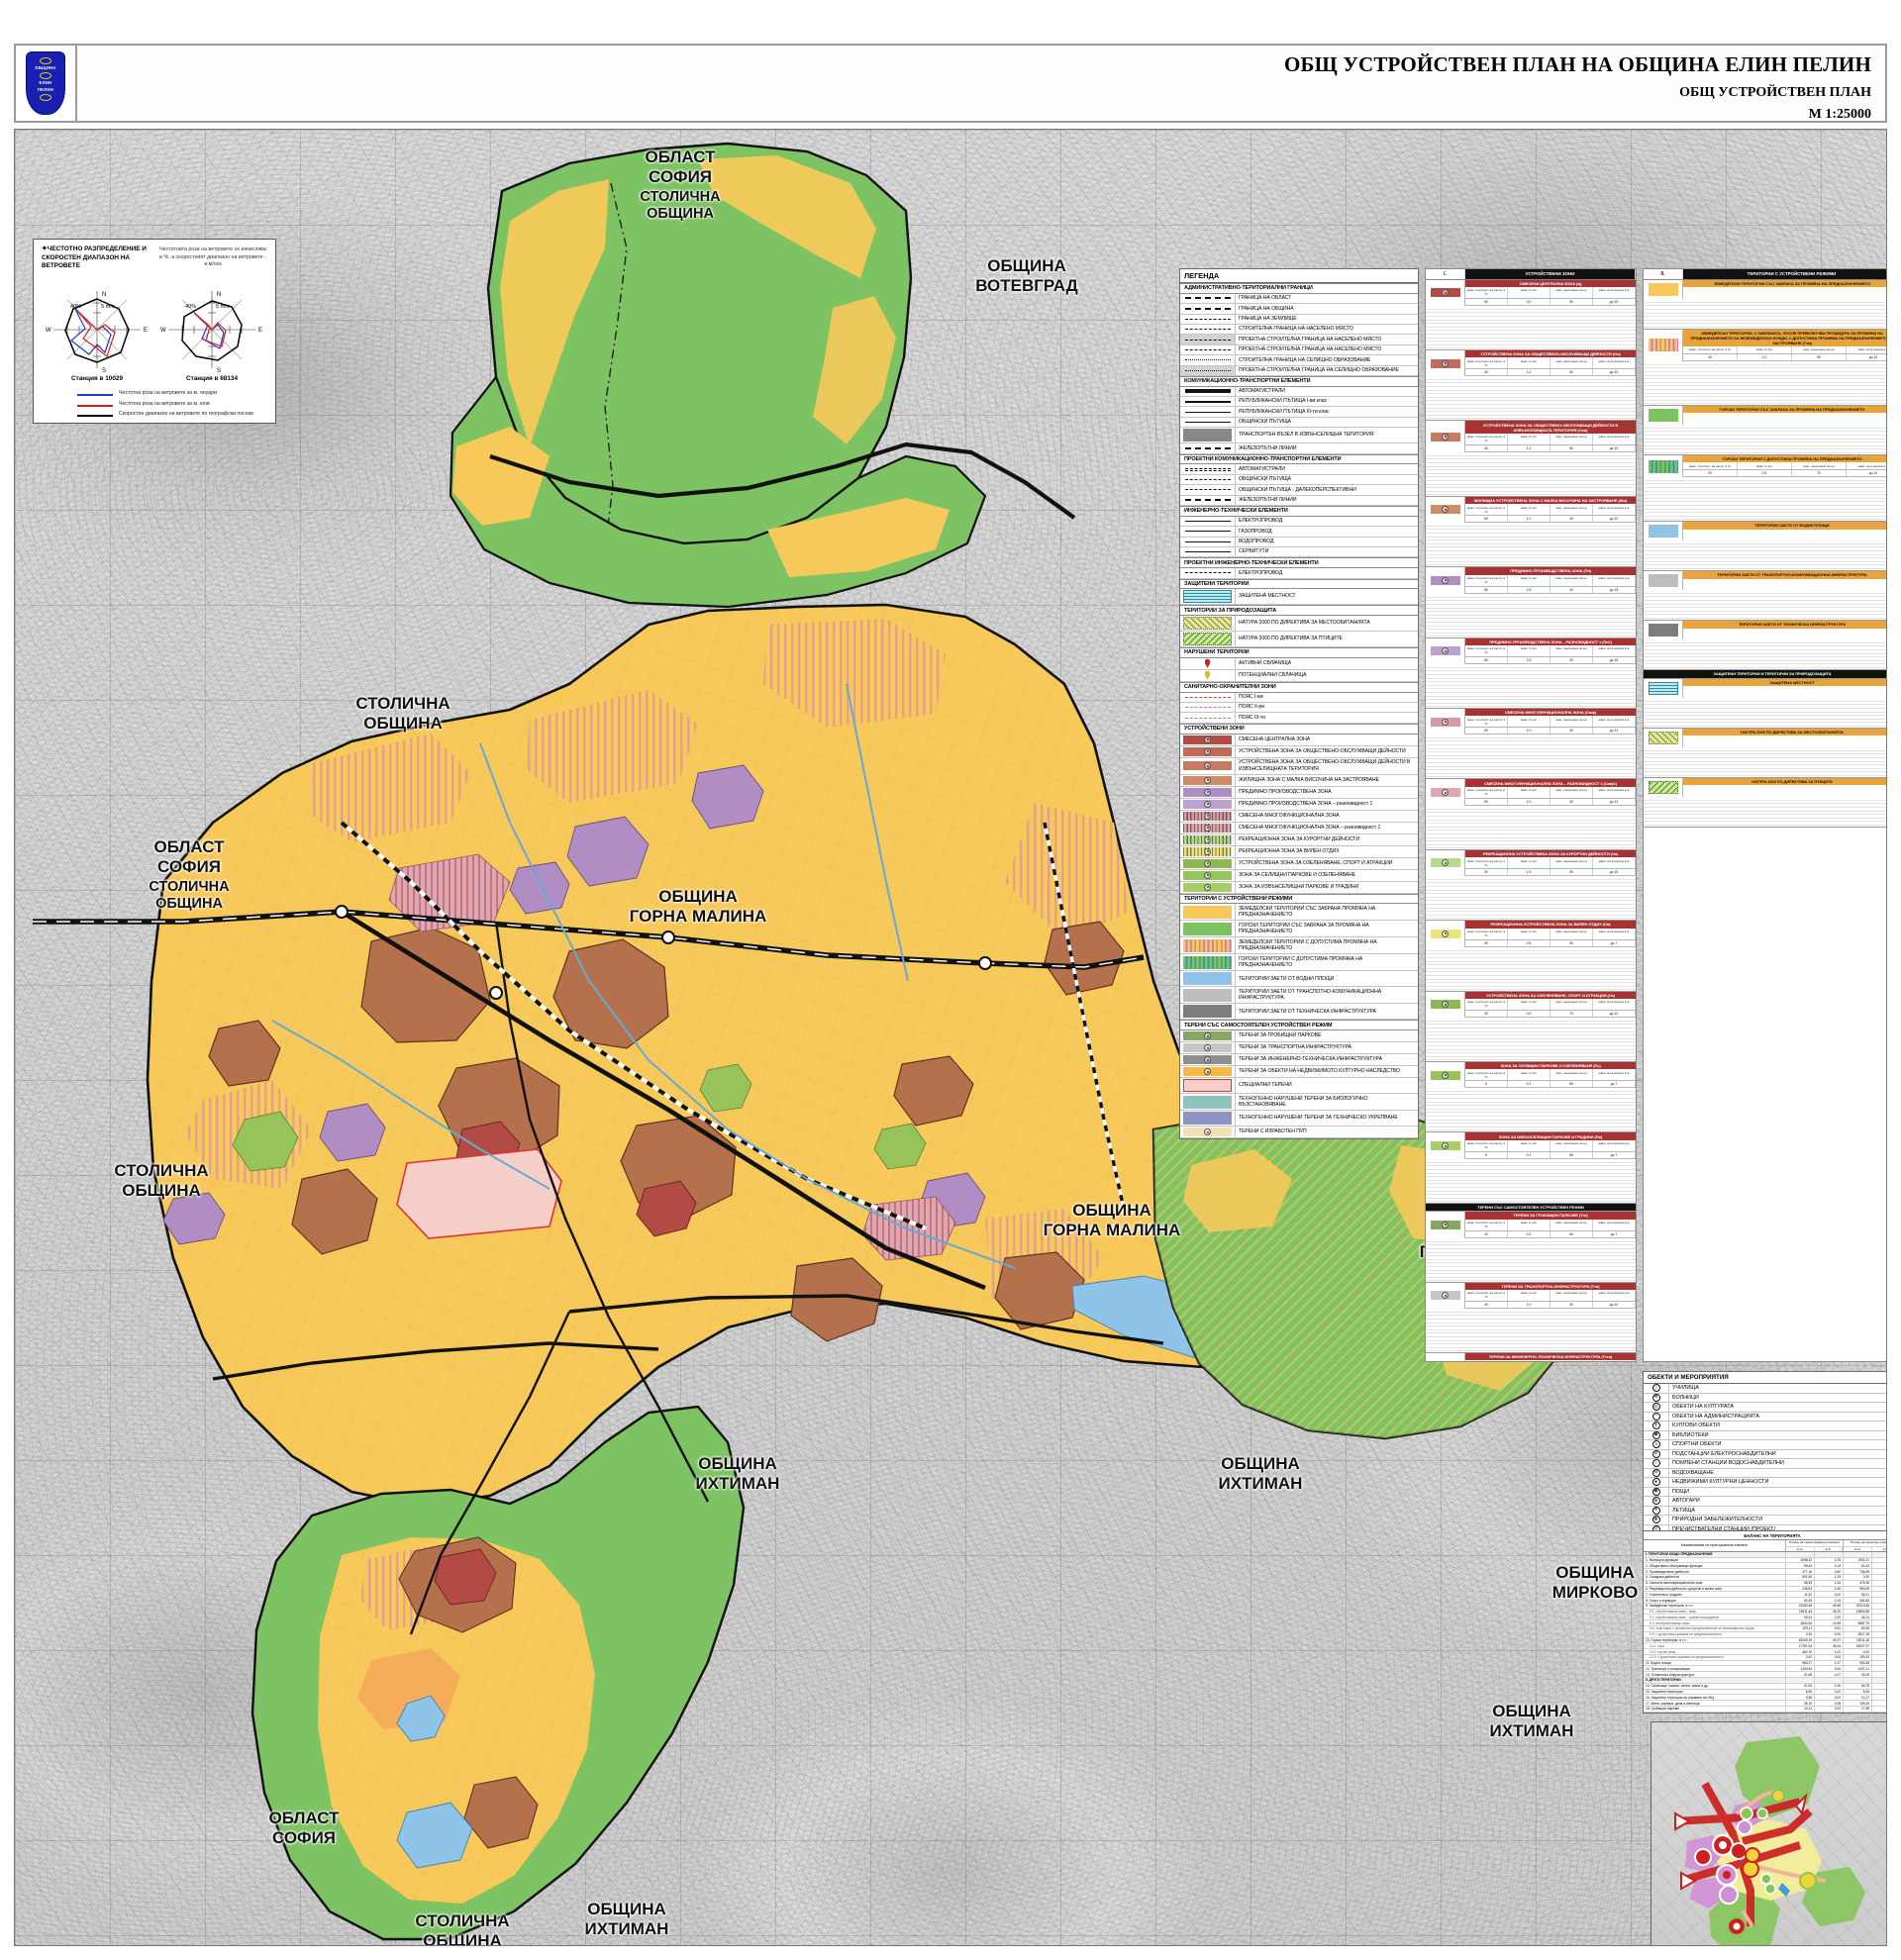 The height and width of the screenshot is (1960, 1901). Describe the element at coordinates (1529, 301) in the screenshot. I see `regulation-param-value: 3,0` at that location.